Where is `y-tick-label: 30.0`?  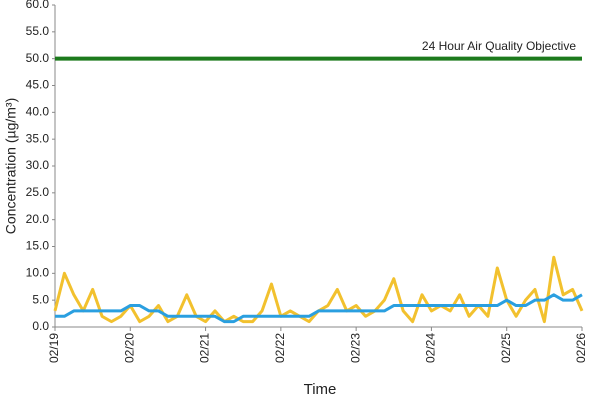 y-tick-label: 30.0 is located at coordinates (38, 165).